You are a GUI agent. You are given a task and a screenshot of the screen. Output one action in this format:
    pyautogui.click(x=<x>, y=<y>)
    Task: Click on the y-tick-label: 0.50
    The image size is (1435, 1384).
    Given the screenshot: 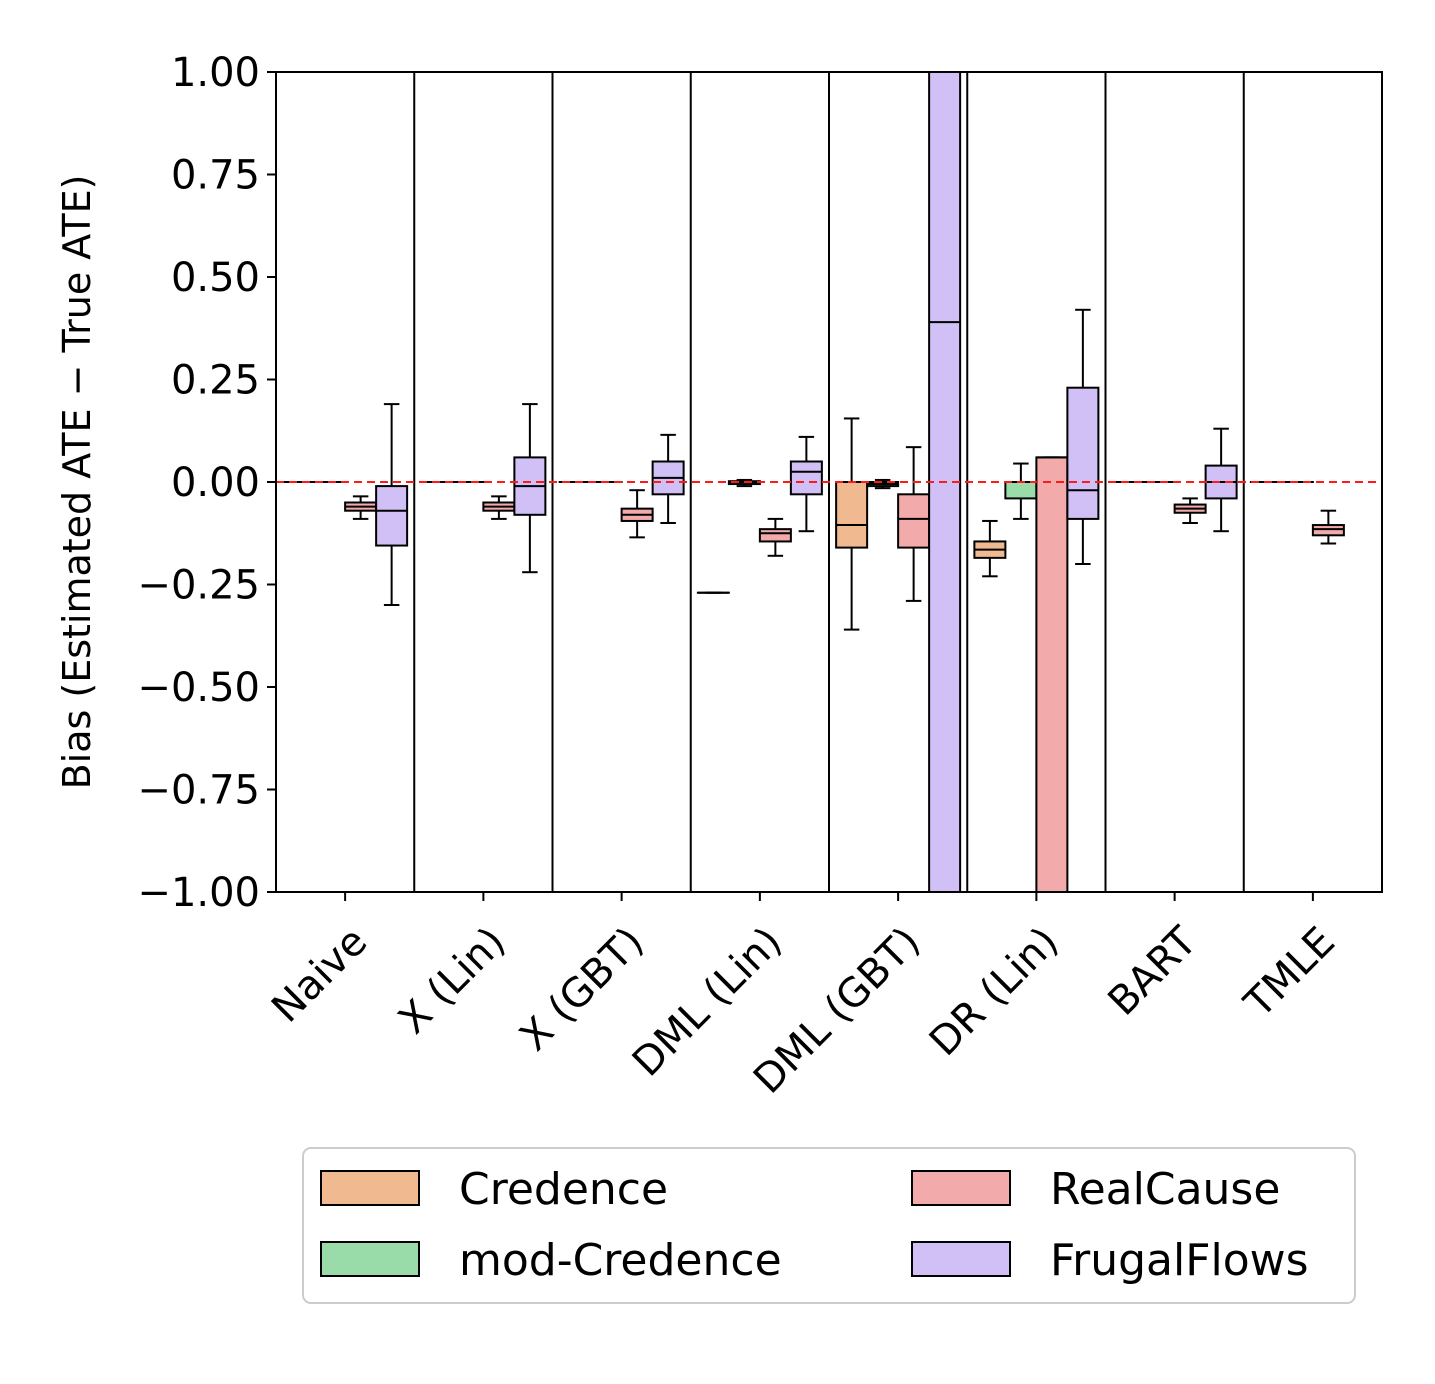 What is the action you would take?
    pyautogui.click(x=215, y=278)
    